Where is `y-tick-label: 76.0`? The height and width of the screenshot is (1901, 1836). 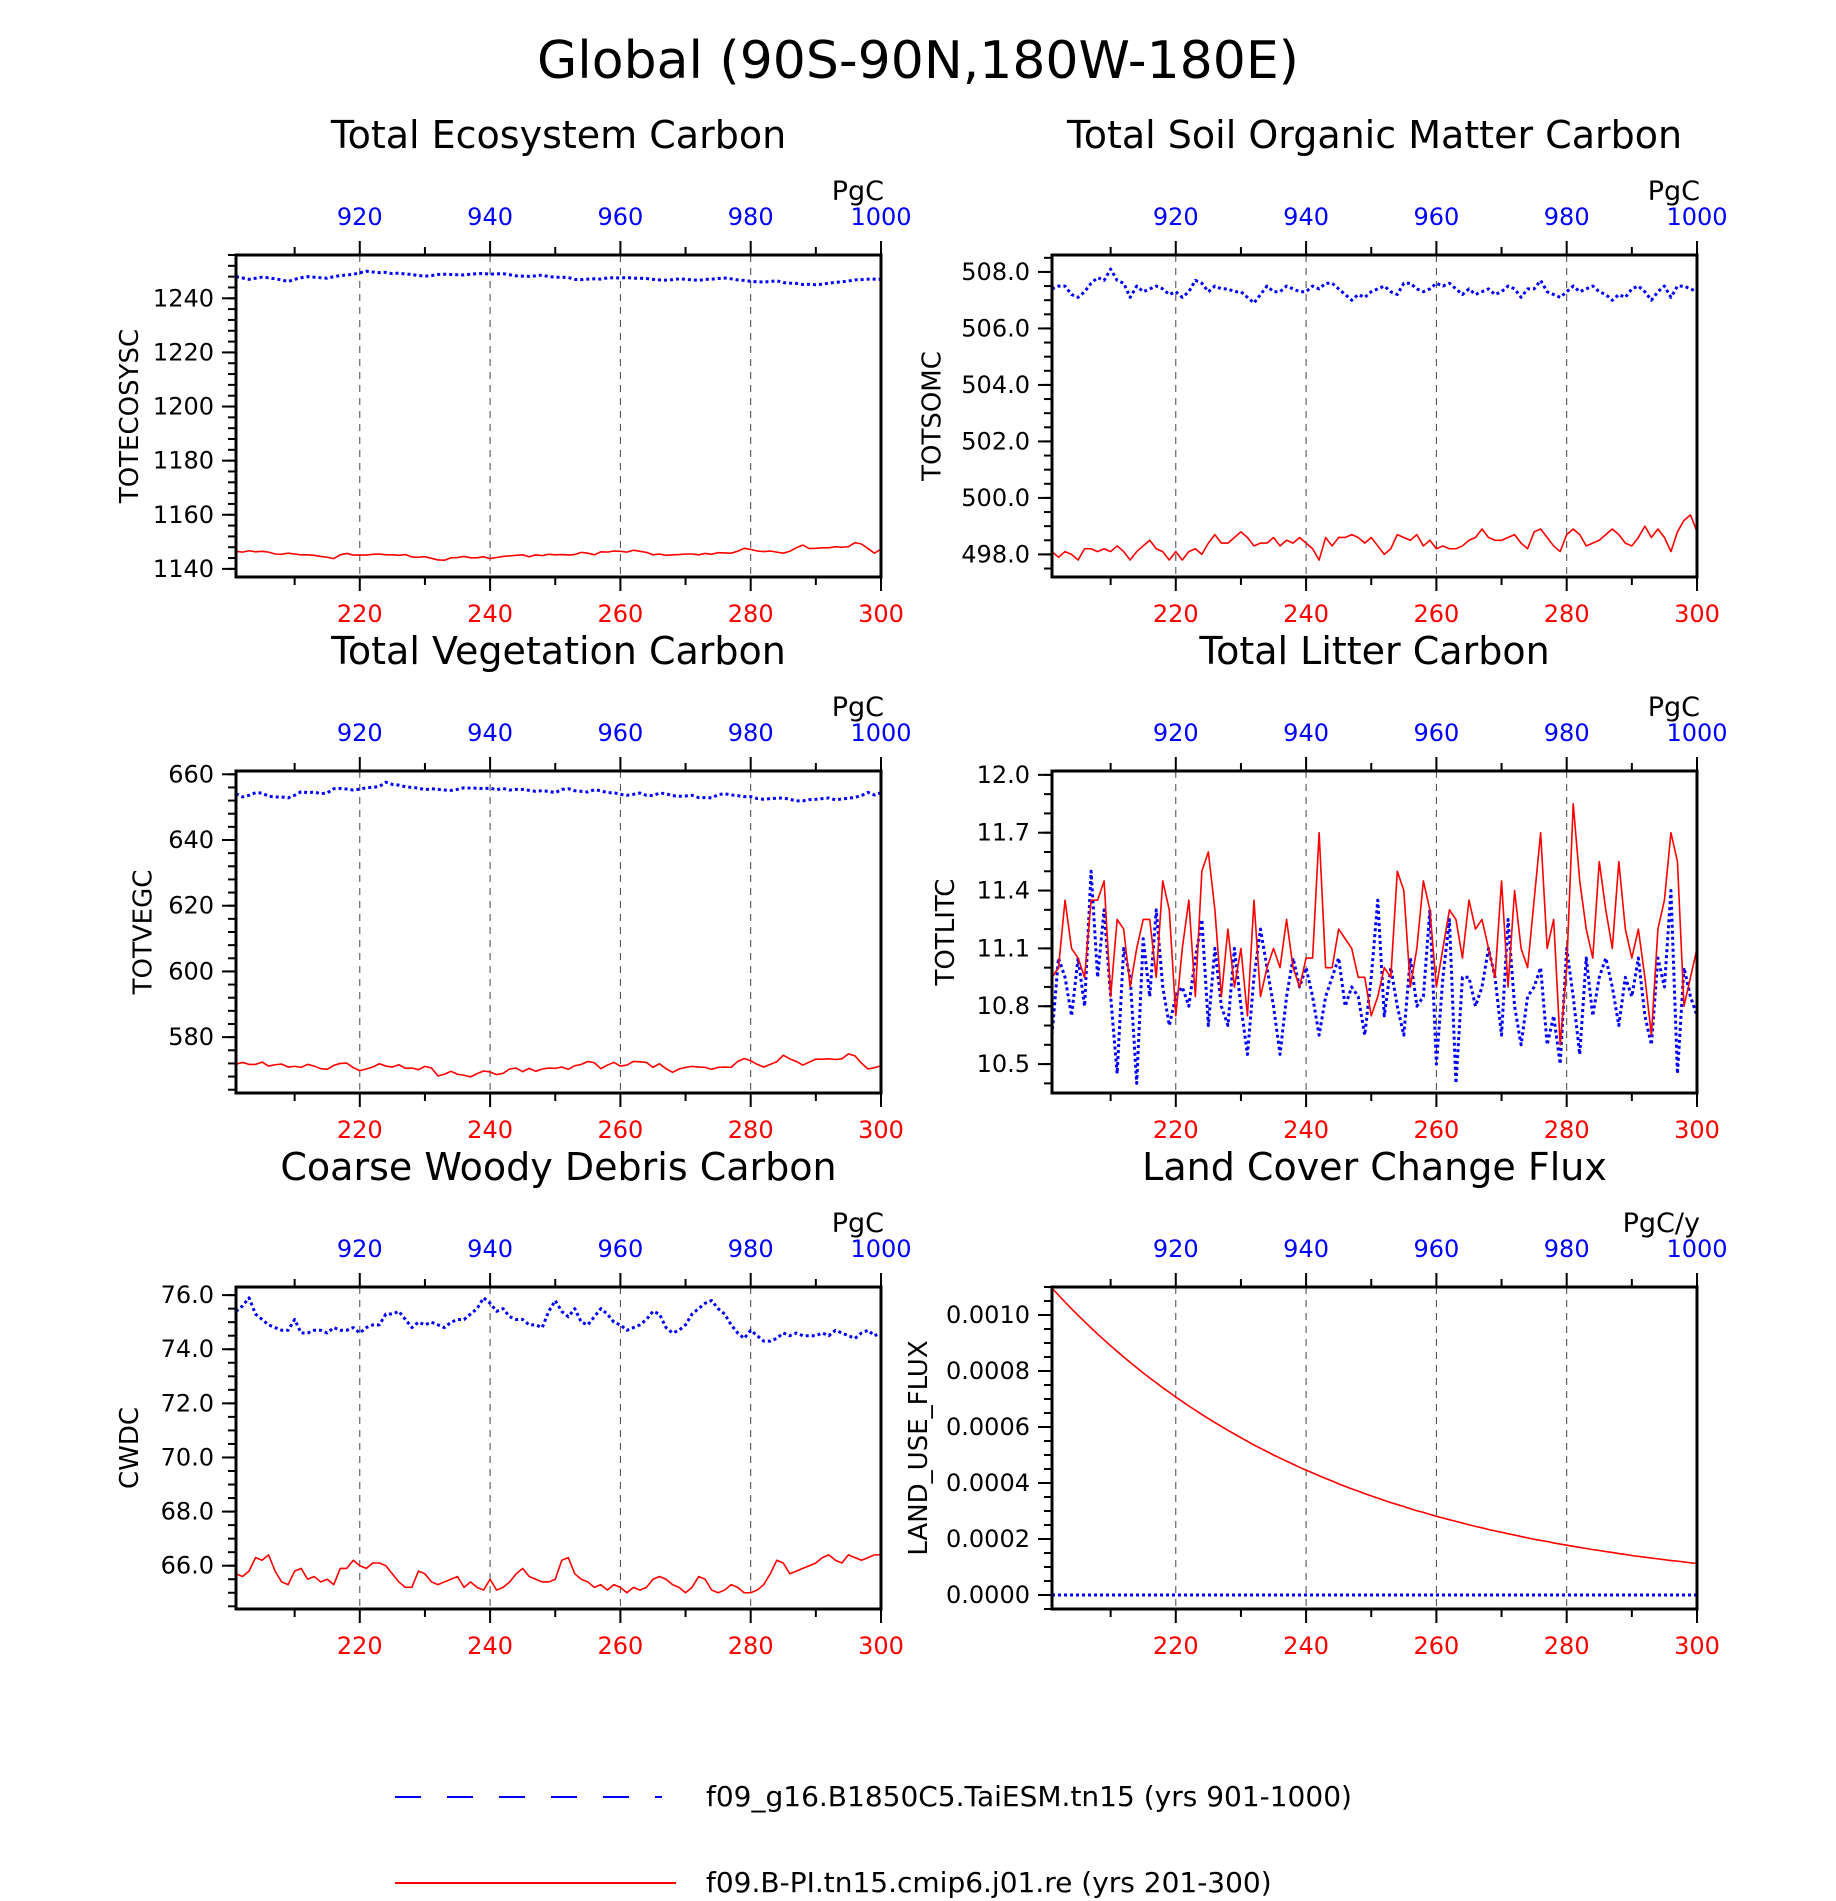
y-tick-label: 76.0 is located at coordinates (187, 1295).